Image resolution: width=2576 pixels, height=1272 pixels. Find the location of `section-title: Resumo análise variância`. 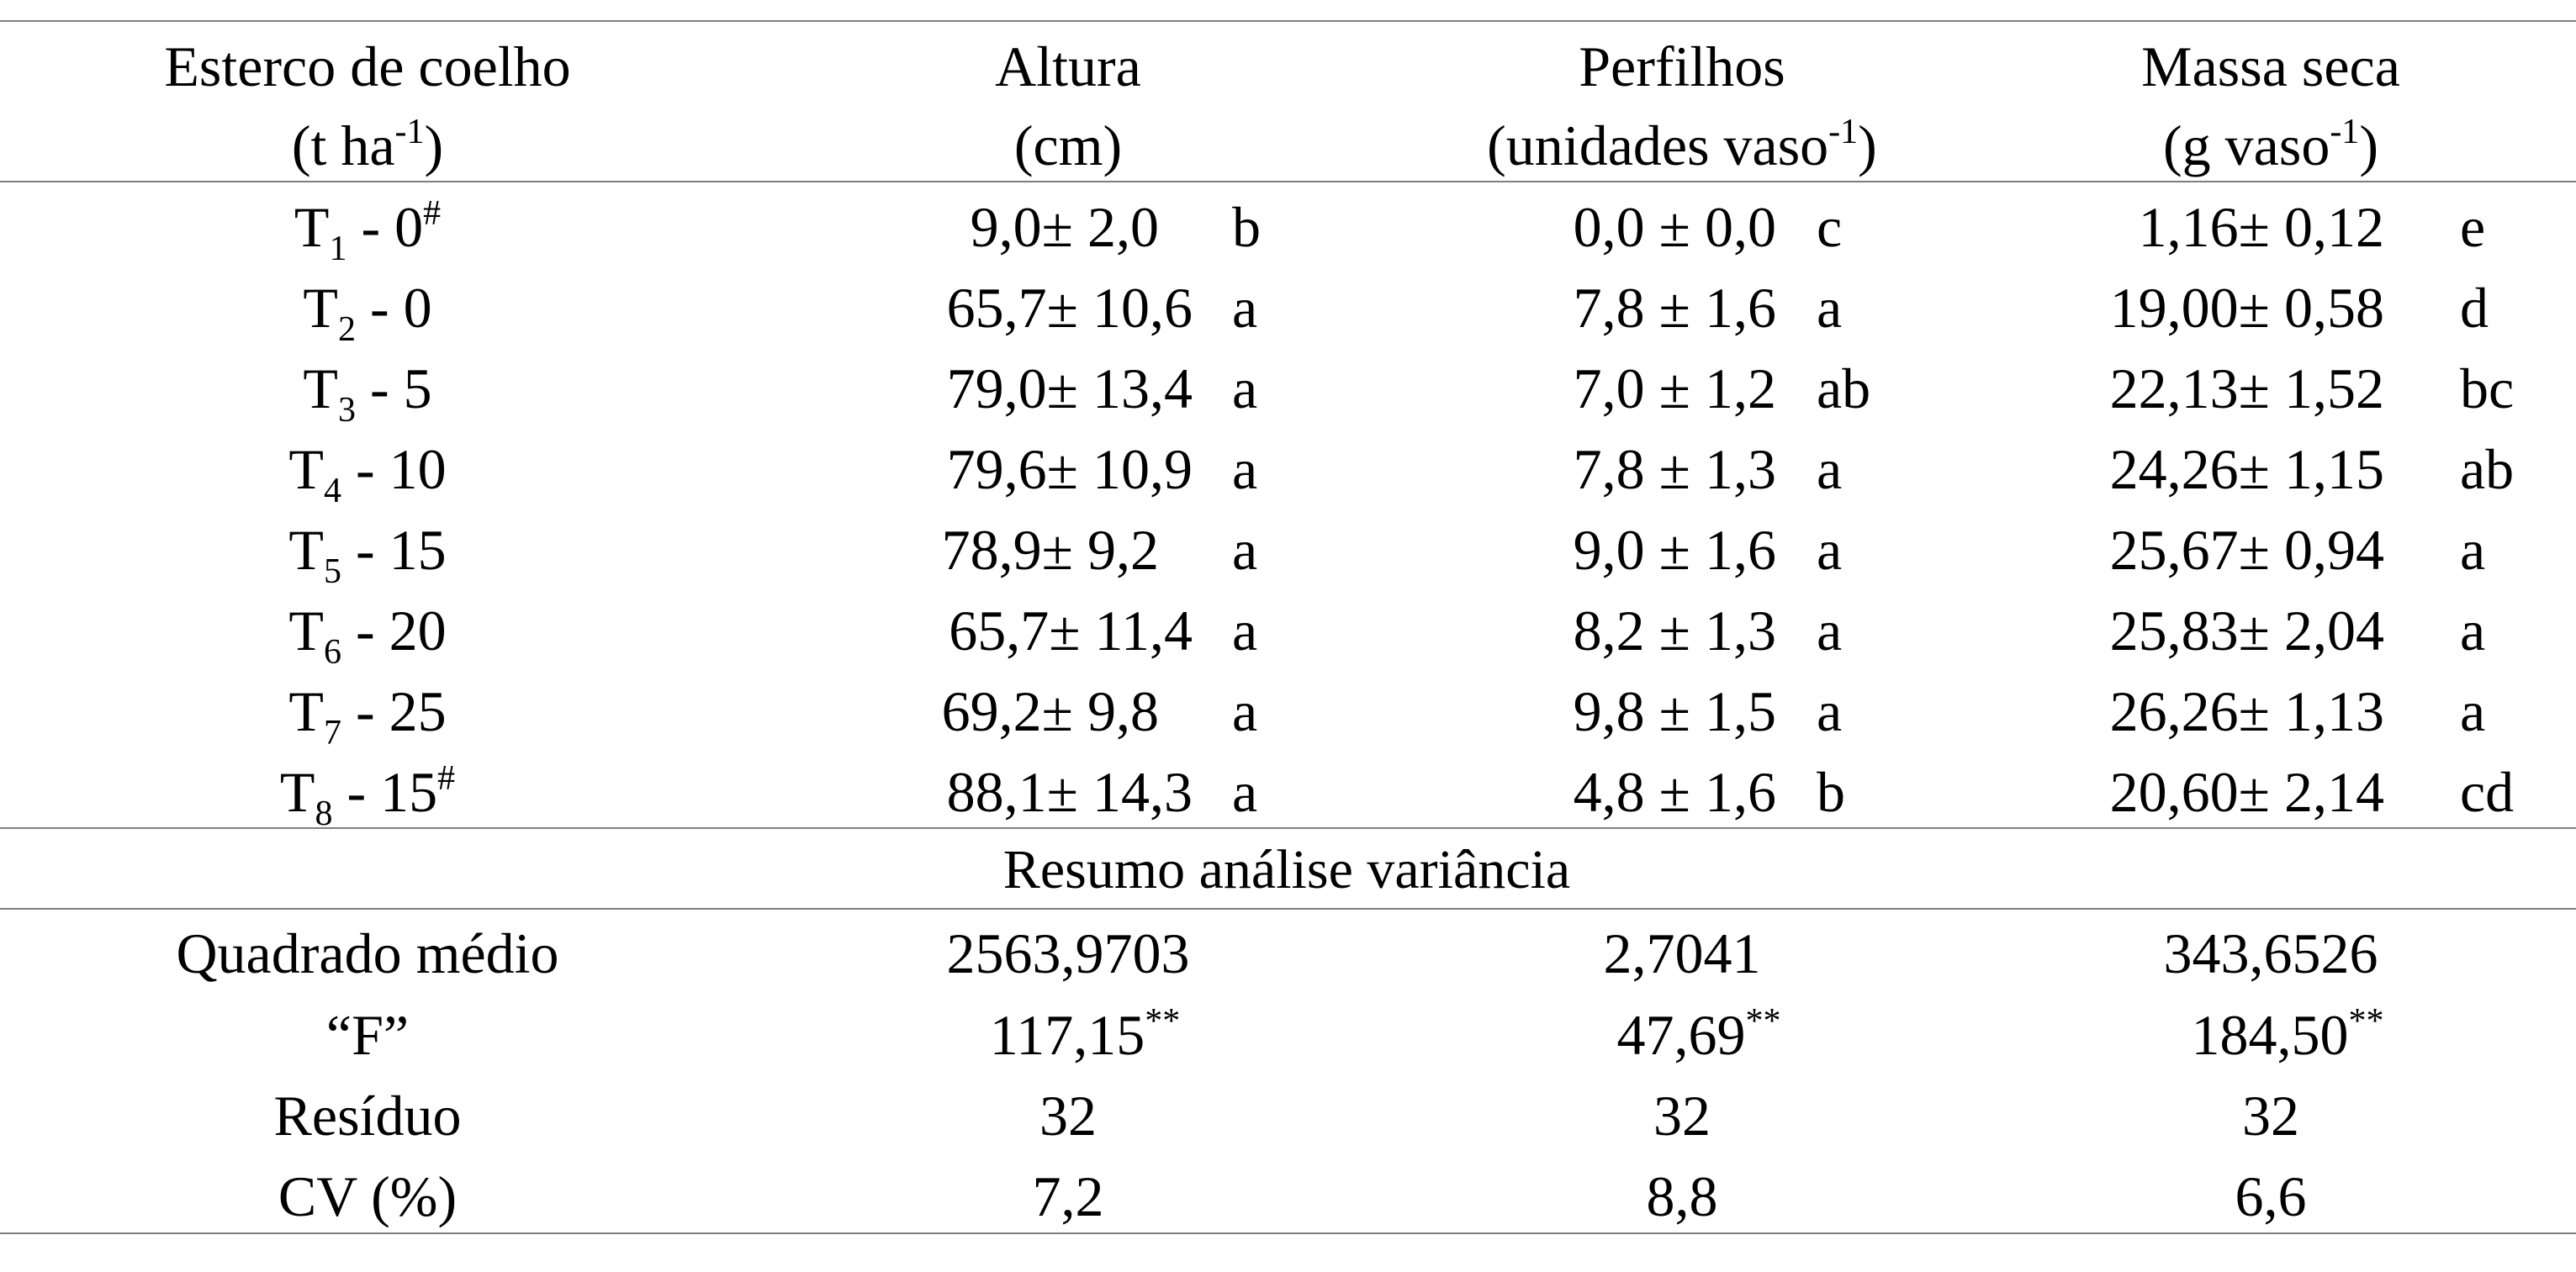

section-title: Resumo análise variância is located at coordinates (1286, 869).